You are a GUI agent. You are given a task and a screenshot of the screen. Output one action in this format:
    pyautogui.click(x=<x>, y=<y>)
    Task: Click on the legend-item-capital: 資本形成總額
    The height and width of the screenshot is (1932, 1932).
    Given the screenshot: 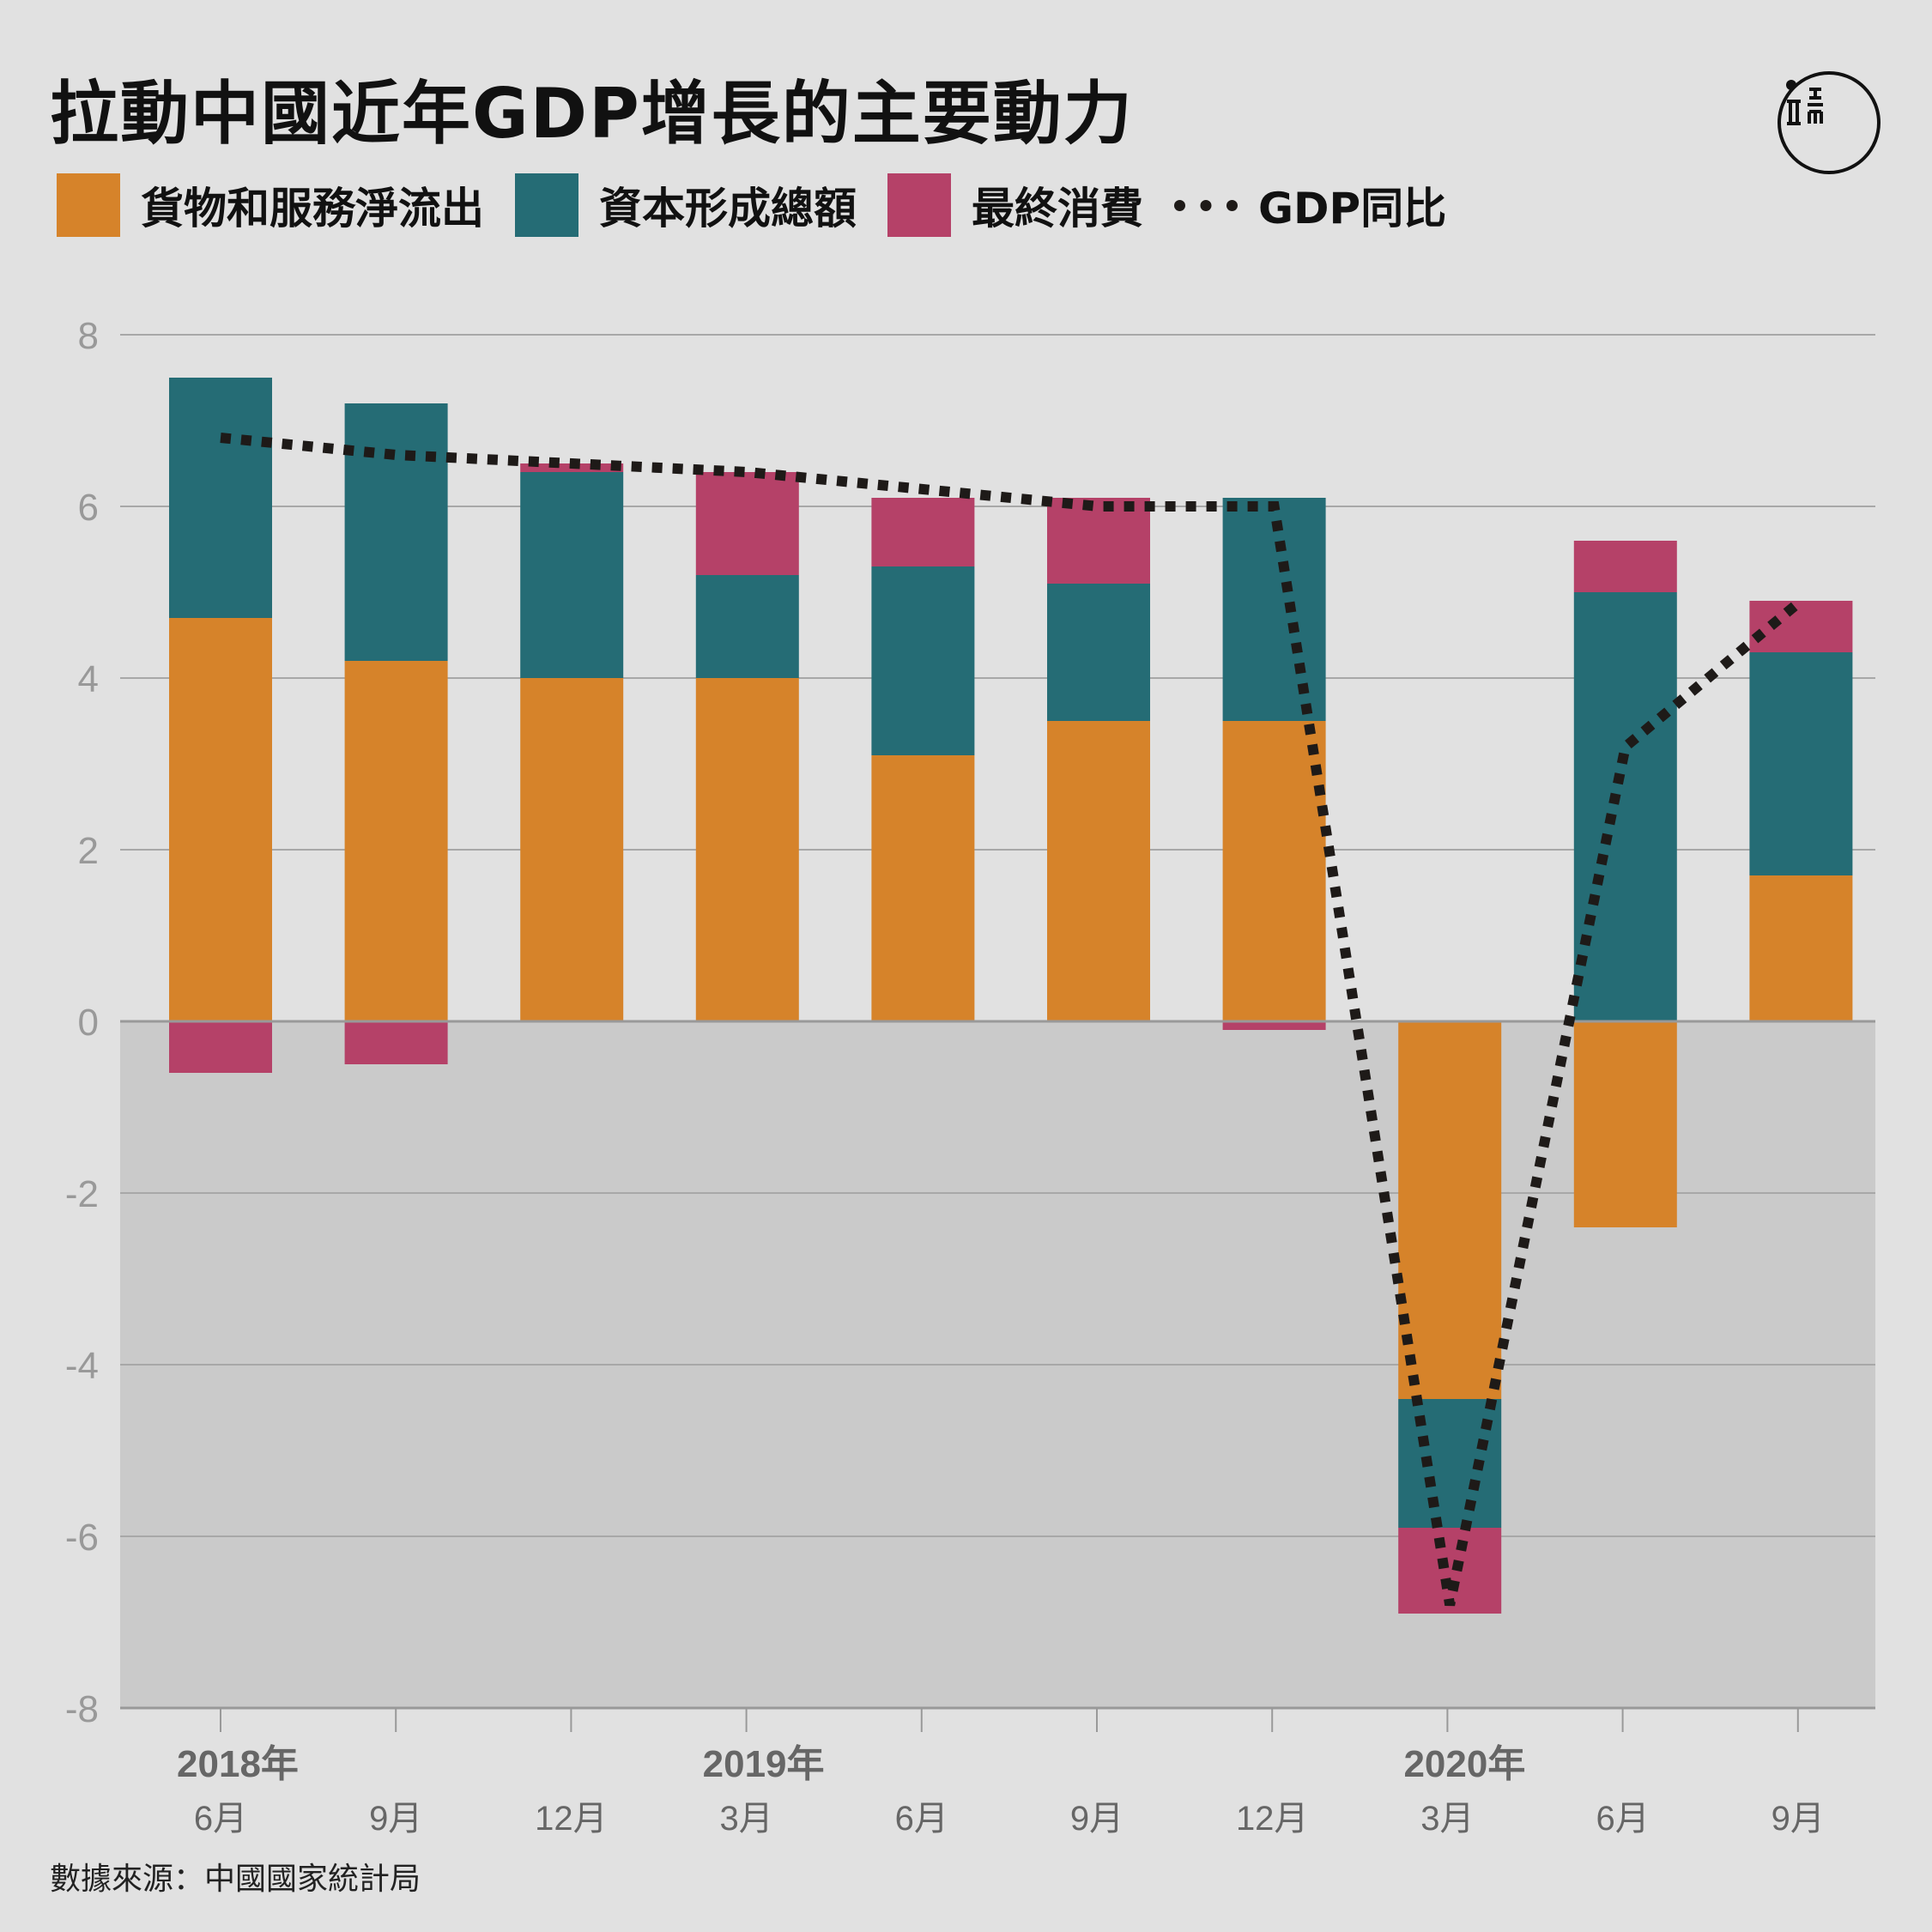 What is the action you would take?
    pyautogui.click(x=686, y=205)
    